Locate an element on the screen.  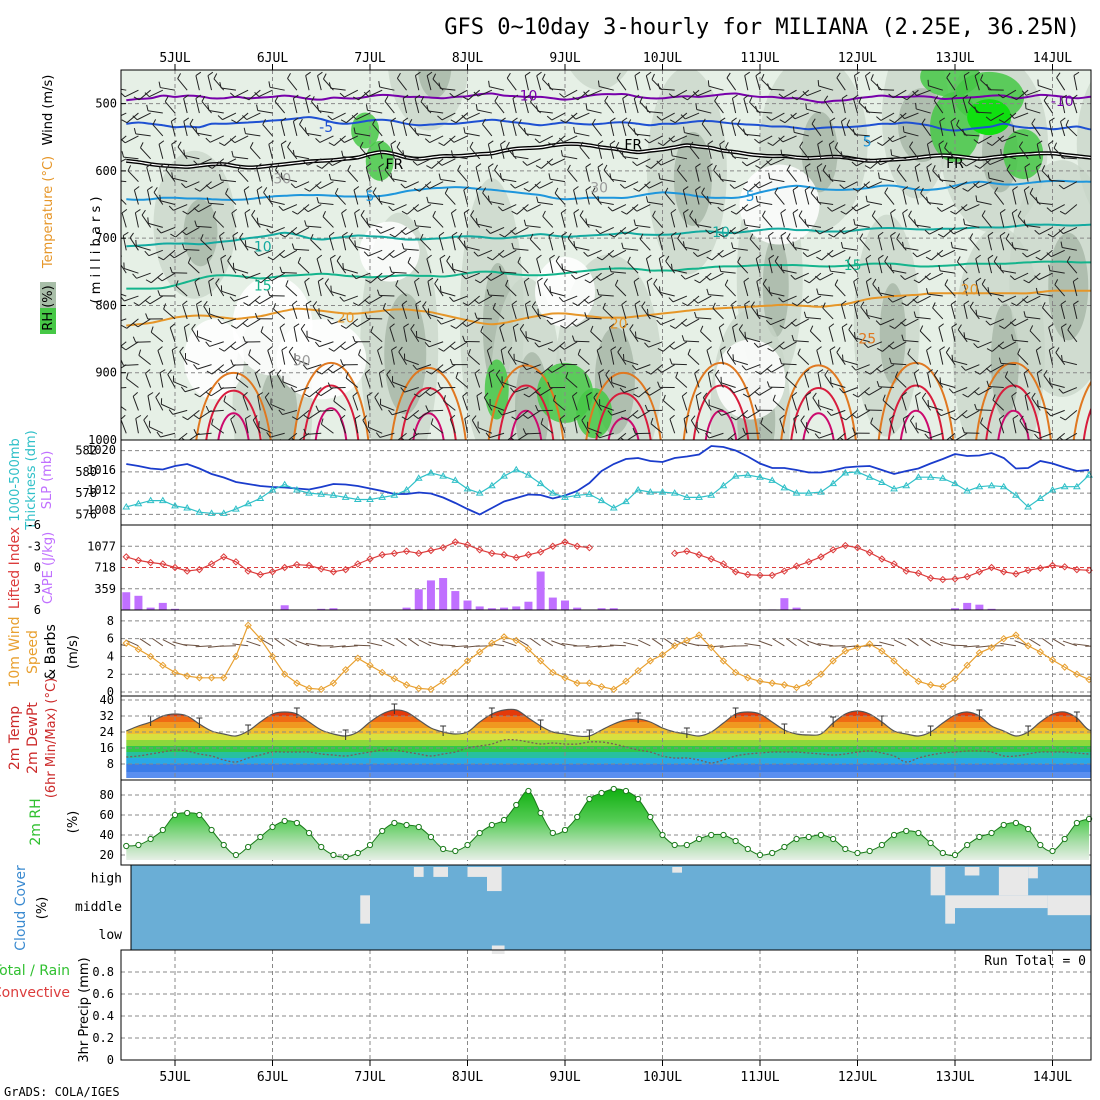
y-tick-label: 700 is located at coordinates (106, 238).